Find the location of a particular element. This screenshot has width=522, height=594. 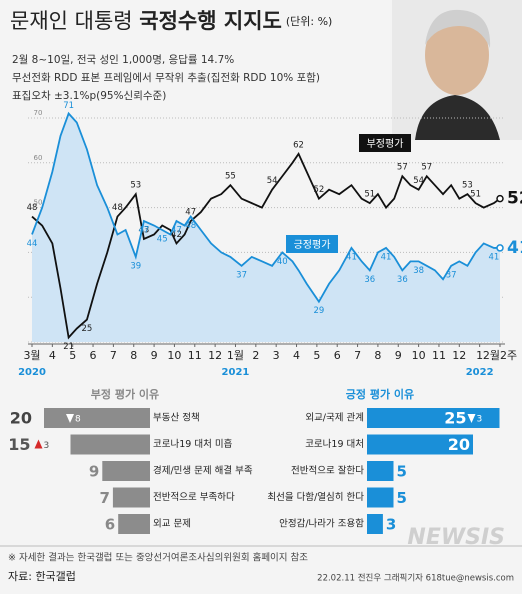

category-label: 외교/국제 관계 is located at coordinates (334, 418).